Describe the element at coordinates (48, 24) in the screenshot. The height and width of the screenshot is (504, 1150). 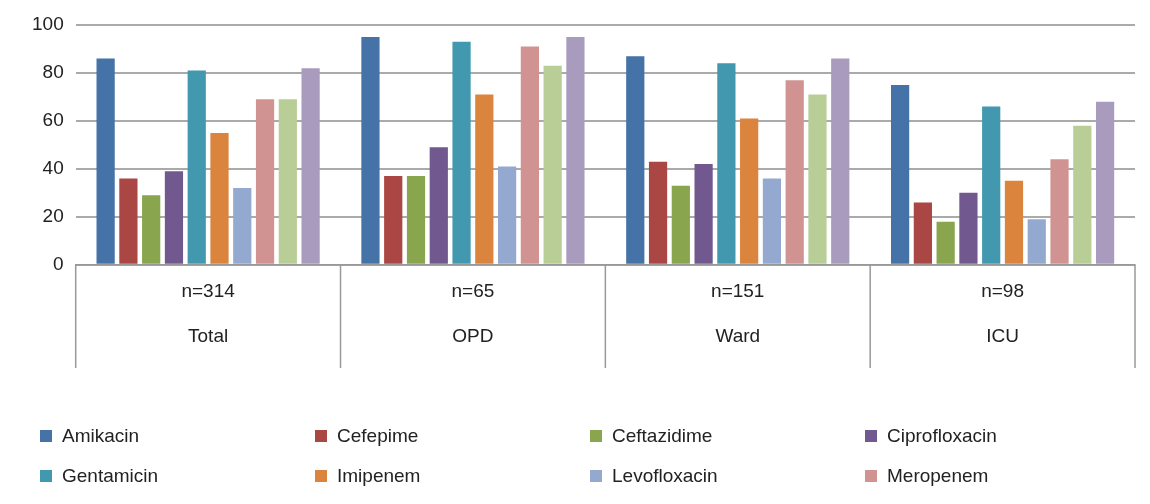
I see `y-tick-label: 100` at that location.